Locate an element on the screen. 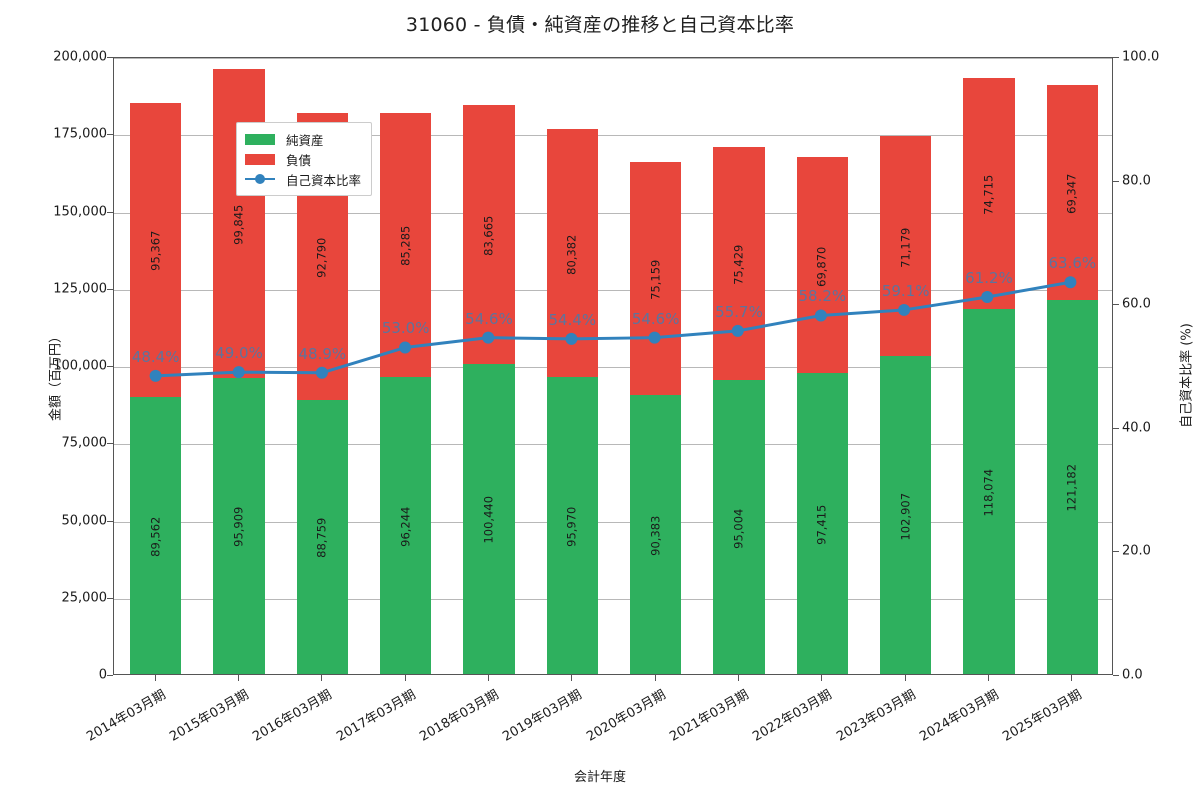  legend-item: 負債 is located at coordinates (303, 159).